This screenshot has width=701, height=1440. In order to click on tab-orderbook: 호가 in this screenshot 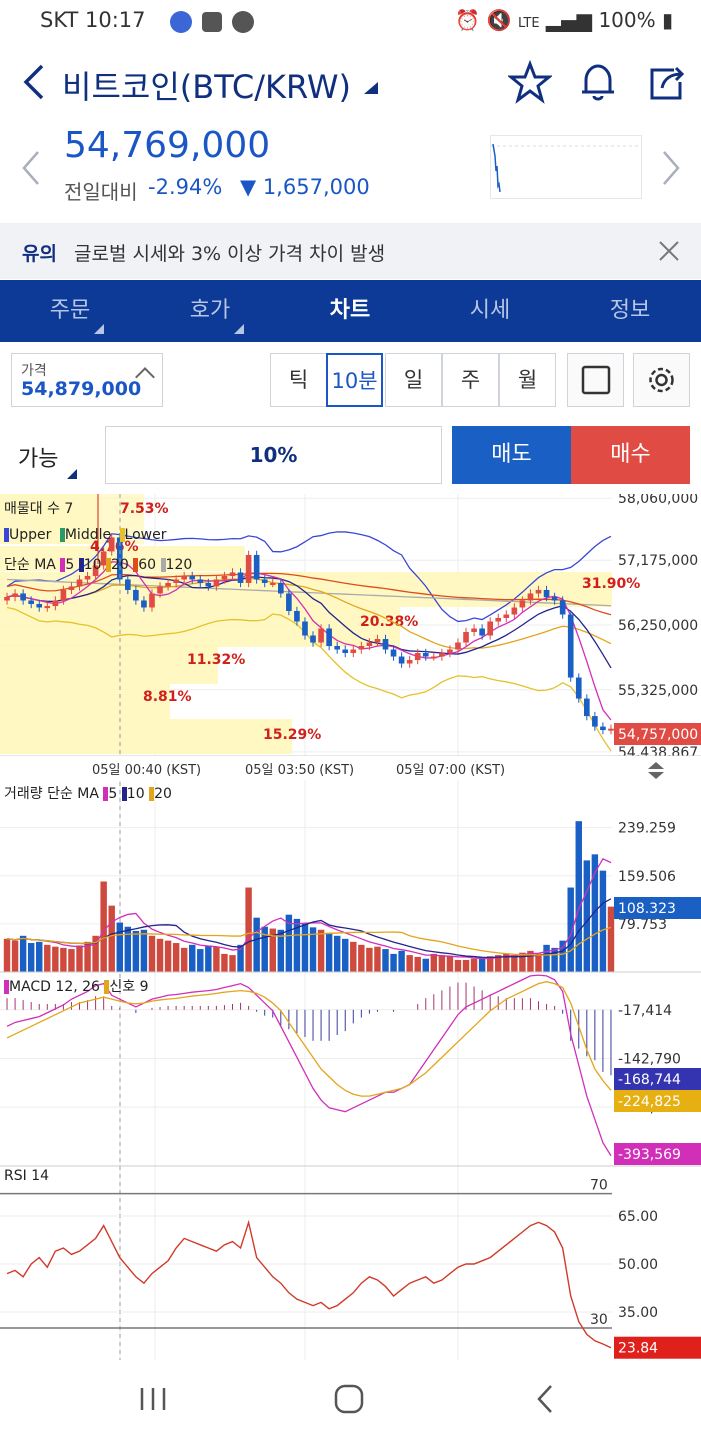, I will do `click(210, 311)`.